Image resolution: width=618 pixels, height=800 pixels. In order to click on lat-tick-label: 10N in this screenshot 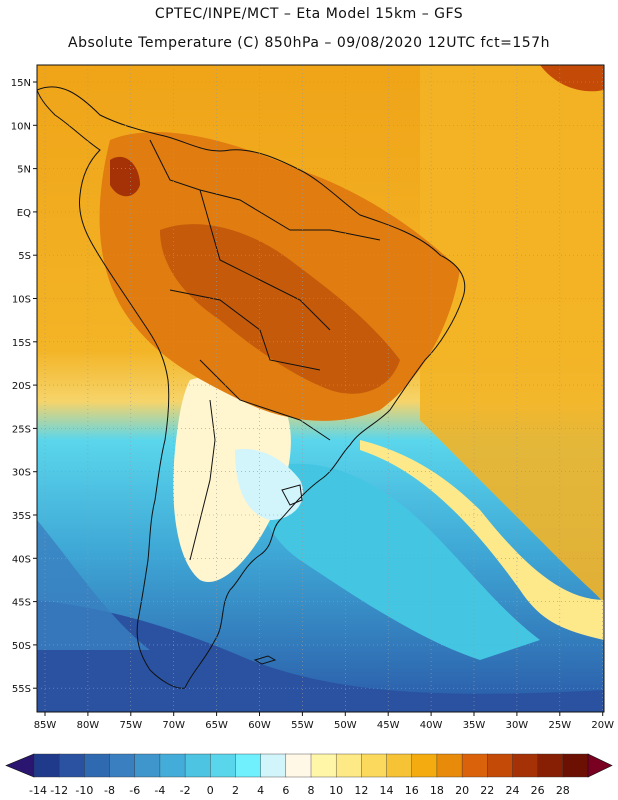, I will do `click(21, 126)`.